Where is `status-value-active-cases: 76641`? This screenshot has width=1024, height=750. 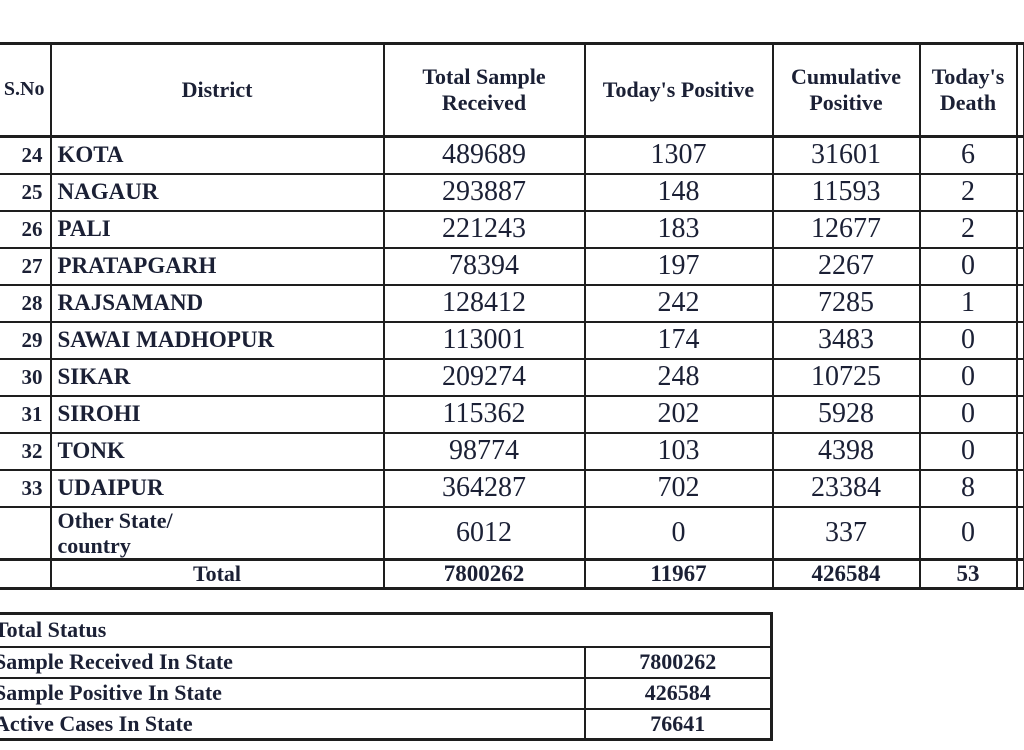
status-value-active-cases: 76641 is located at coordinates (678, 724).